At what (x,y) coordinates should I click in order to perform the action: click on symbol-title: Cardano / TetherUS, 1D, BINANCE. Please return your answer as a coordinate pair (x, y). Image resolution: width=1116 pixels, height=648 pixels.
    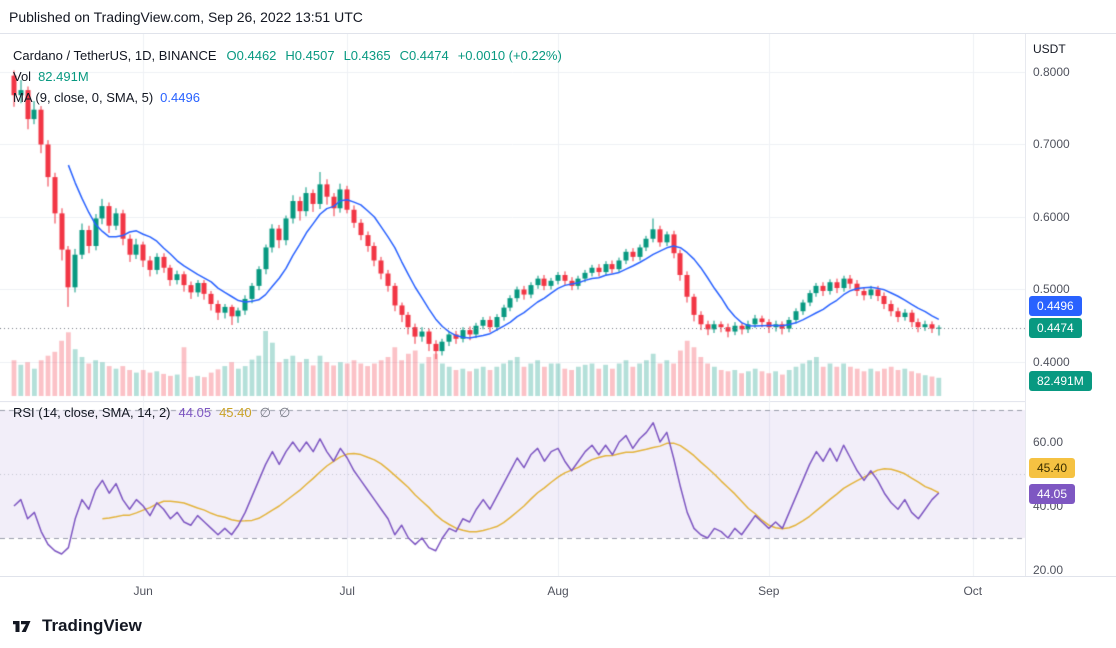
    Looking at the image, I should click on (115, 55).